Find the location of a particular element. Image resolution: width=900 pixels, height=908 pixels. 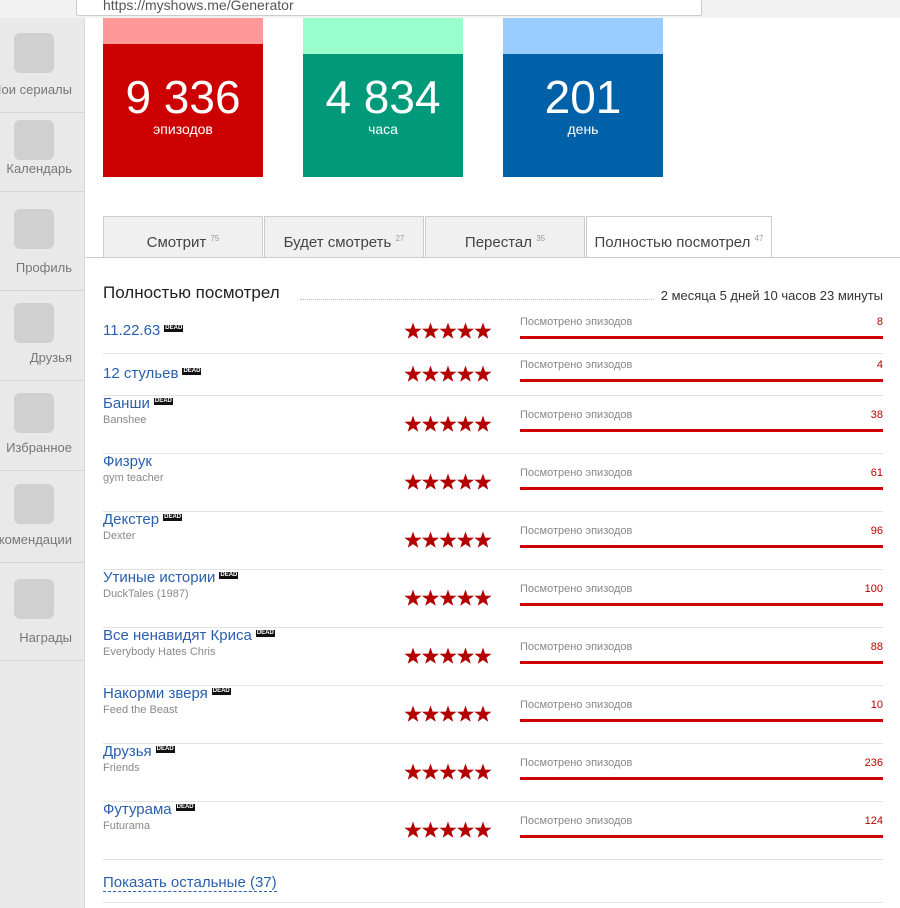

show-original: gym teacher is located at coordinates (133, 478).